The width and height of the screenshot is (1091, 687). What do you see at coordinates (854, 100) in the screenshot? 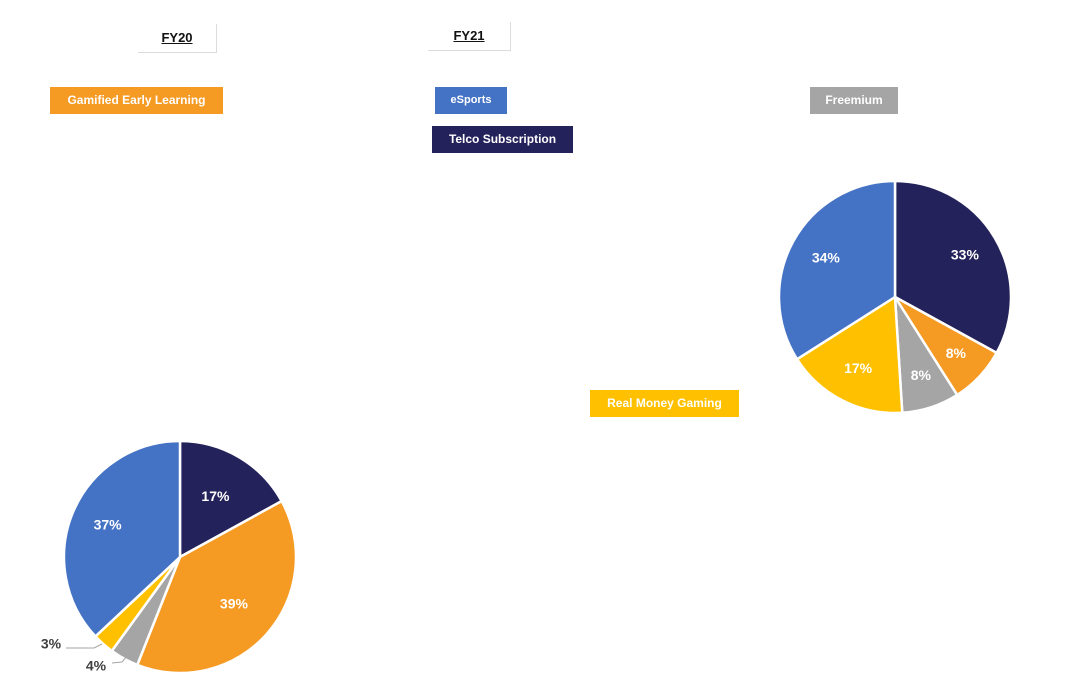
I see `legend-freemium: Freemium` at bounding box center [854, 100].